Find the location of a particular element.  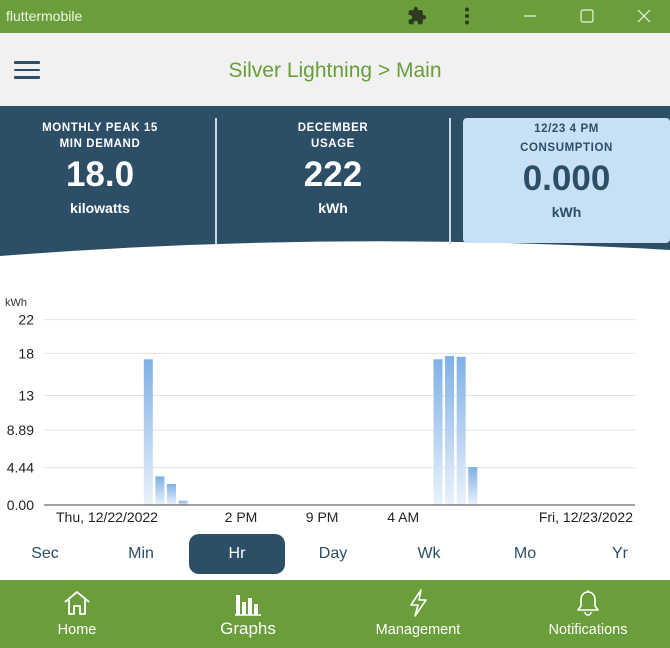

range-tab-day: Day is located at coordinates (333, 553).